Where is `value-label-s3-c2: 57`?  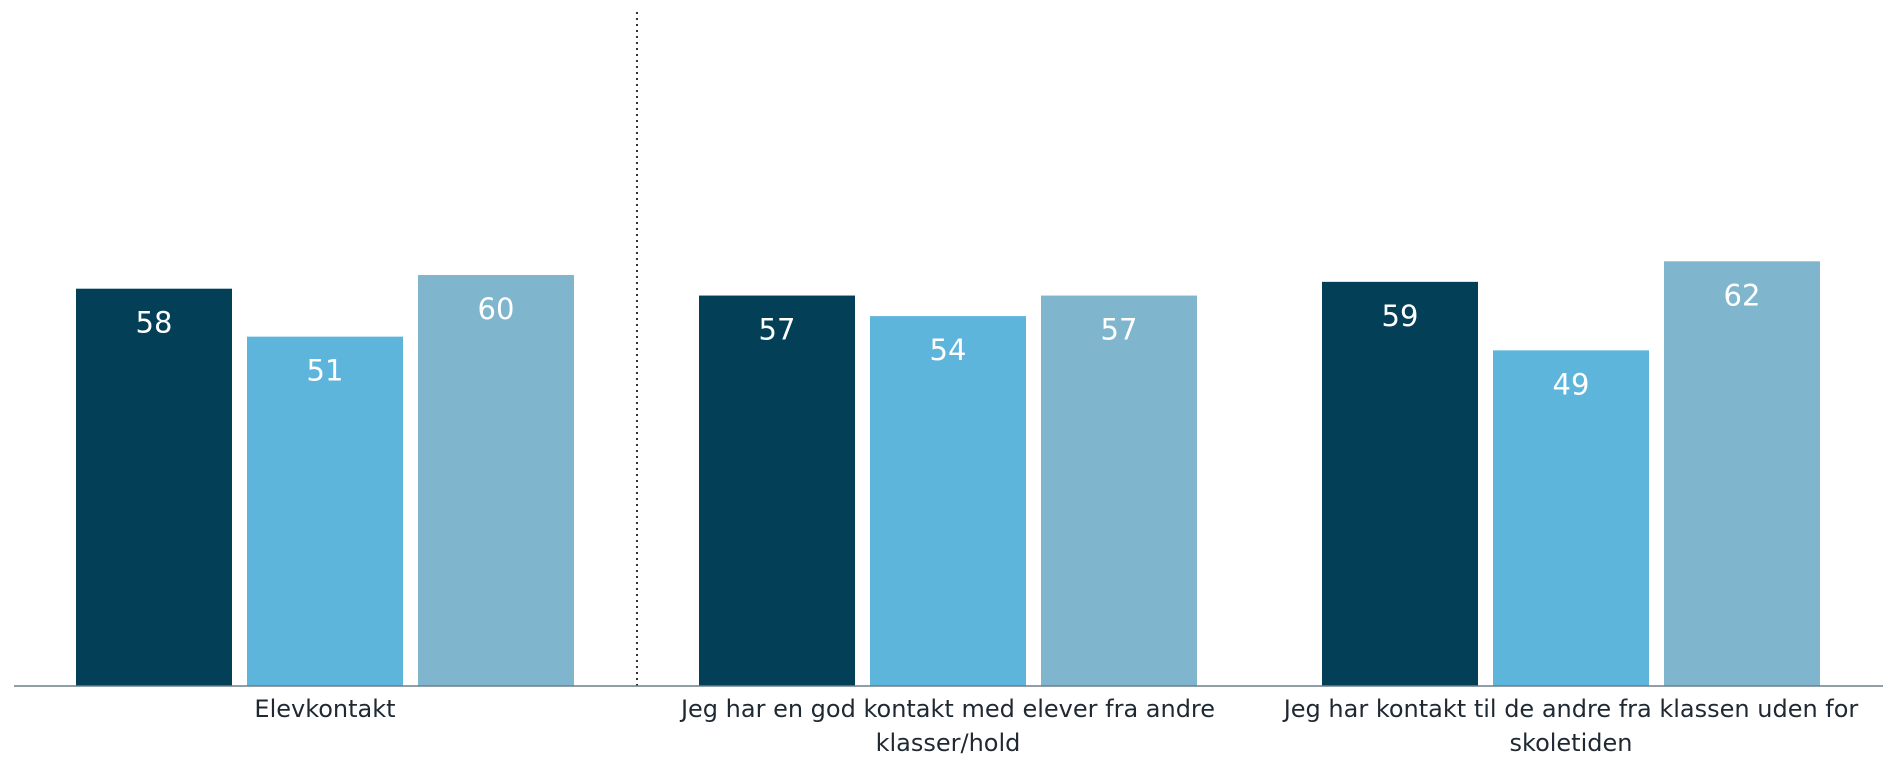
value-label-s3-c2: 57 is located at coordinates (1119, 330).